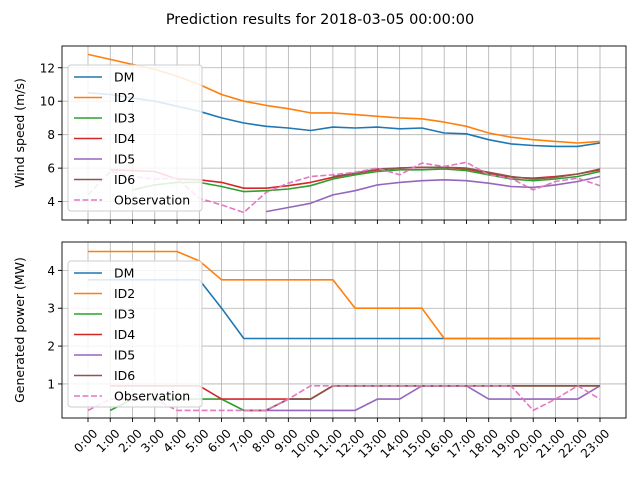 This screenshot has height=480, width=640. Describe the element at coordinates (108, 440) in the screenshot. I see `x-tick-label: 1:00` at that location.